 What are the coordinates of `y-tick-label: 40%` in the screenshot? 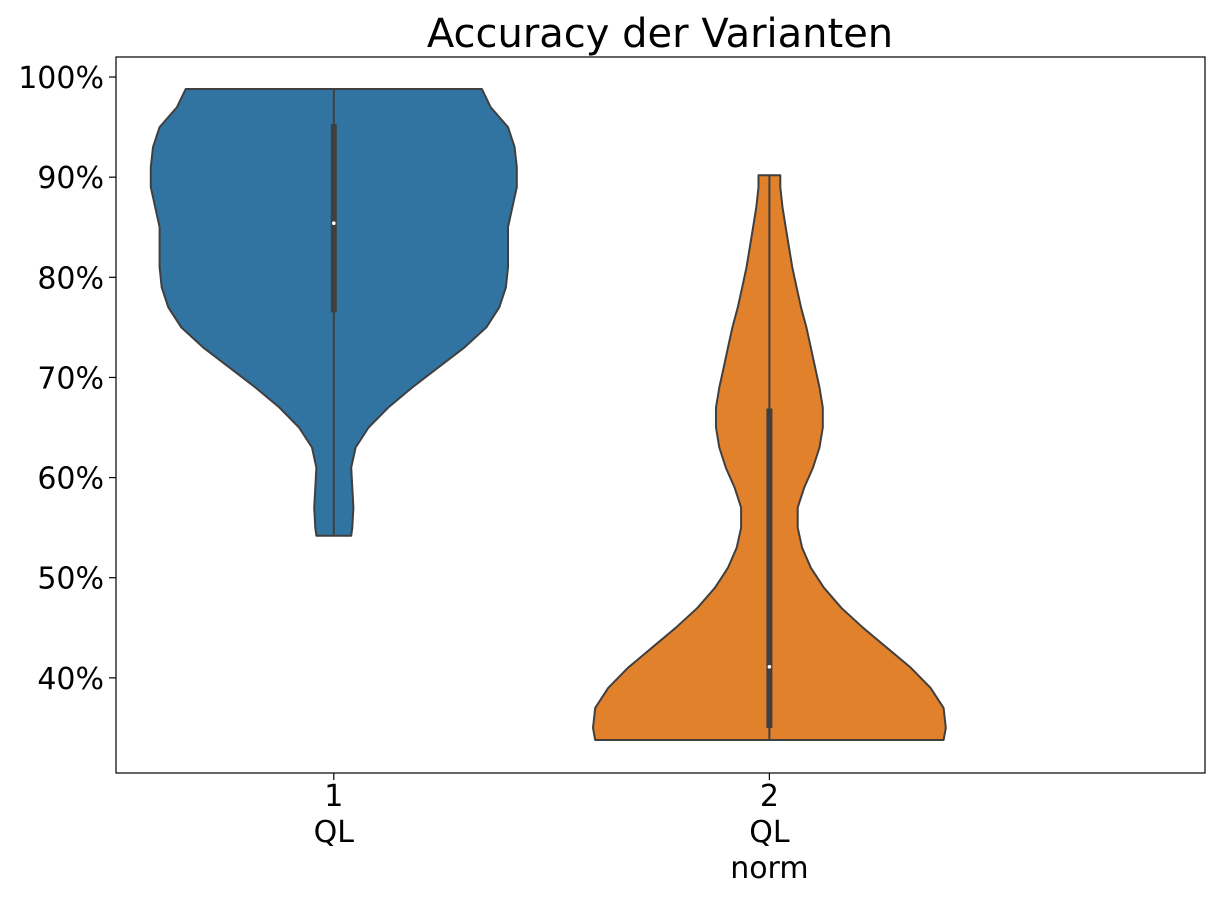 It's located at (70, 679).